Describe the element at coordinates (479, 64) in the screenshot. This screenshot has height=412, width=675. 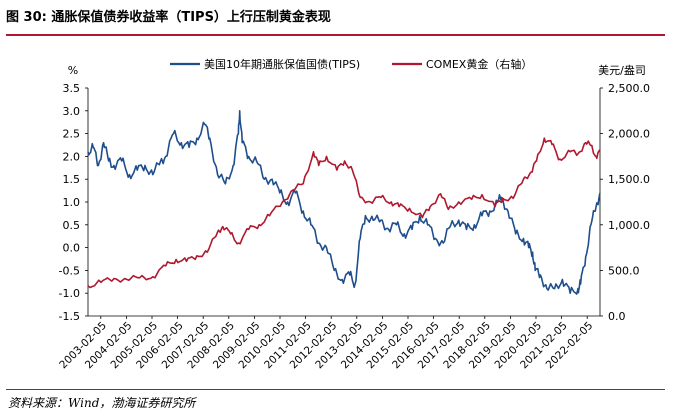
I see `legend-label-gold: COMEX黄金（右轴）` at that location.